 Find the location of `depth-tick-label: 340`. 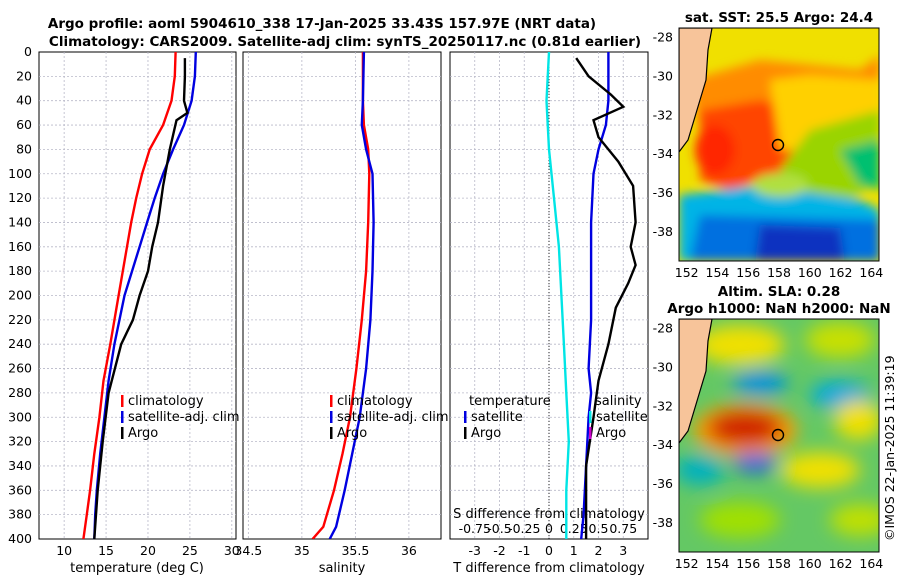

depth-tick-label: 340 is located at coordinates (20, 465).